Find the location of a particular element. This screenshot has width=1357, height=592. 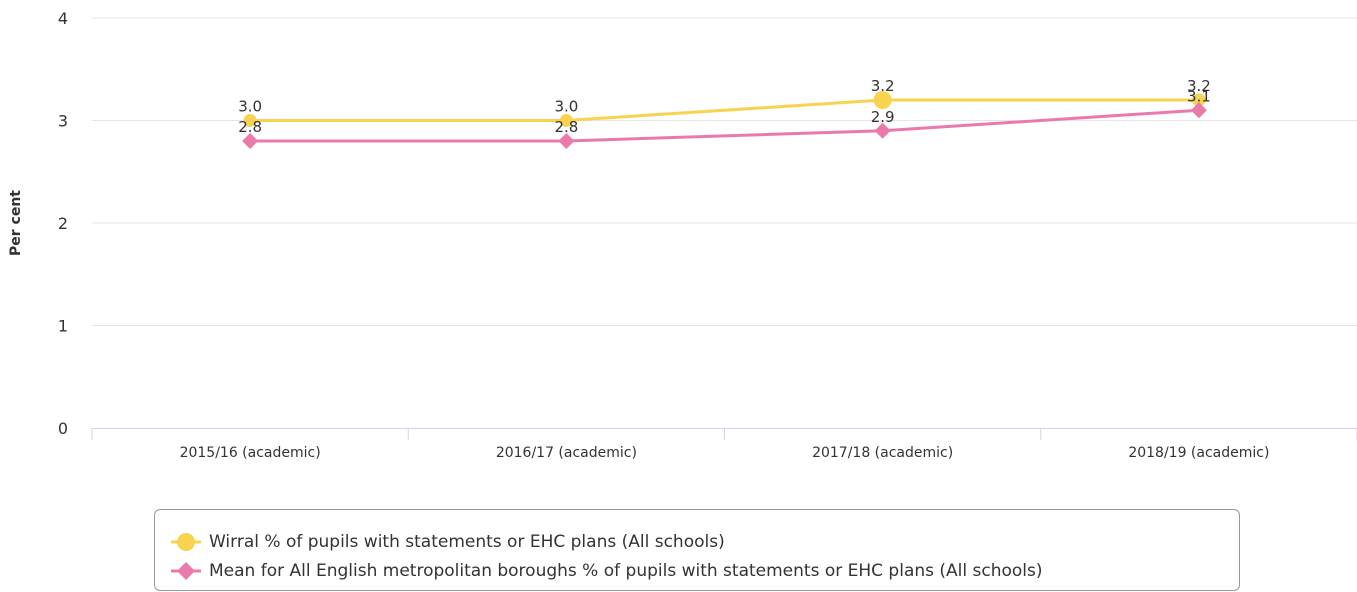

y-tick-label: 1 is located at coordinates (63, 326).